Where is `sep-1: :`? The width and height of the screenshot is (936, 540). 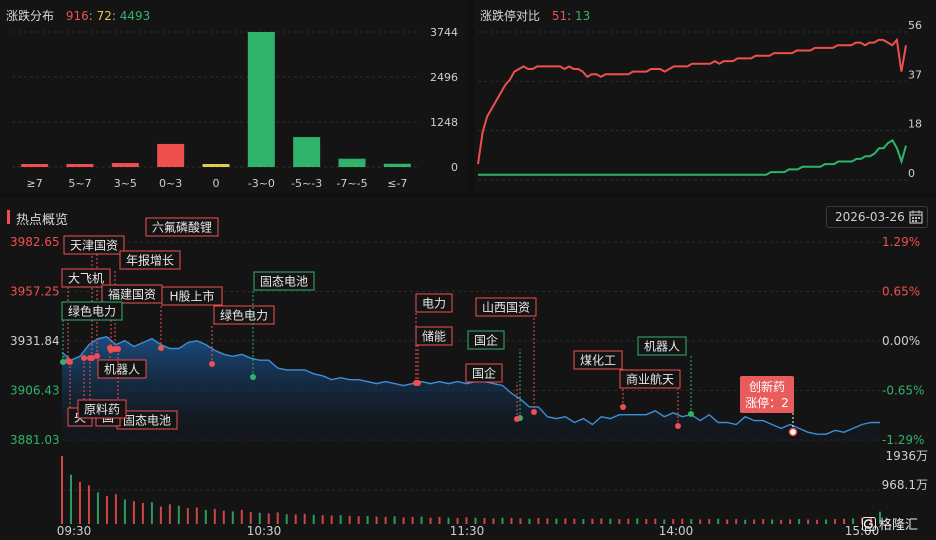 sep-1: : is located at coordinates (90, 16).